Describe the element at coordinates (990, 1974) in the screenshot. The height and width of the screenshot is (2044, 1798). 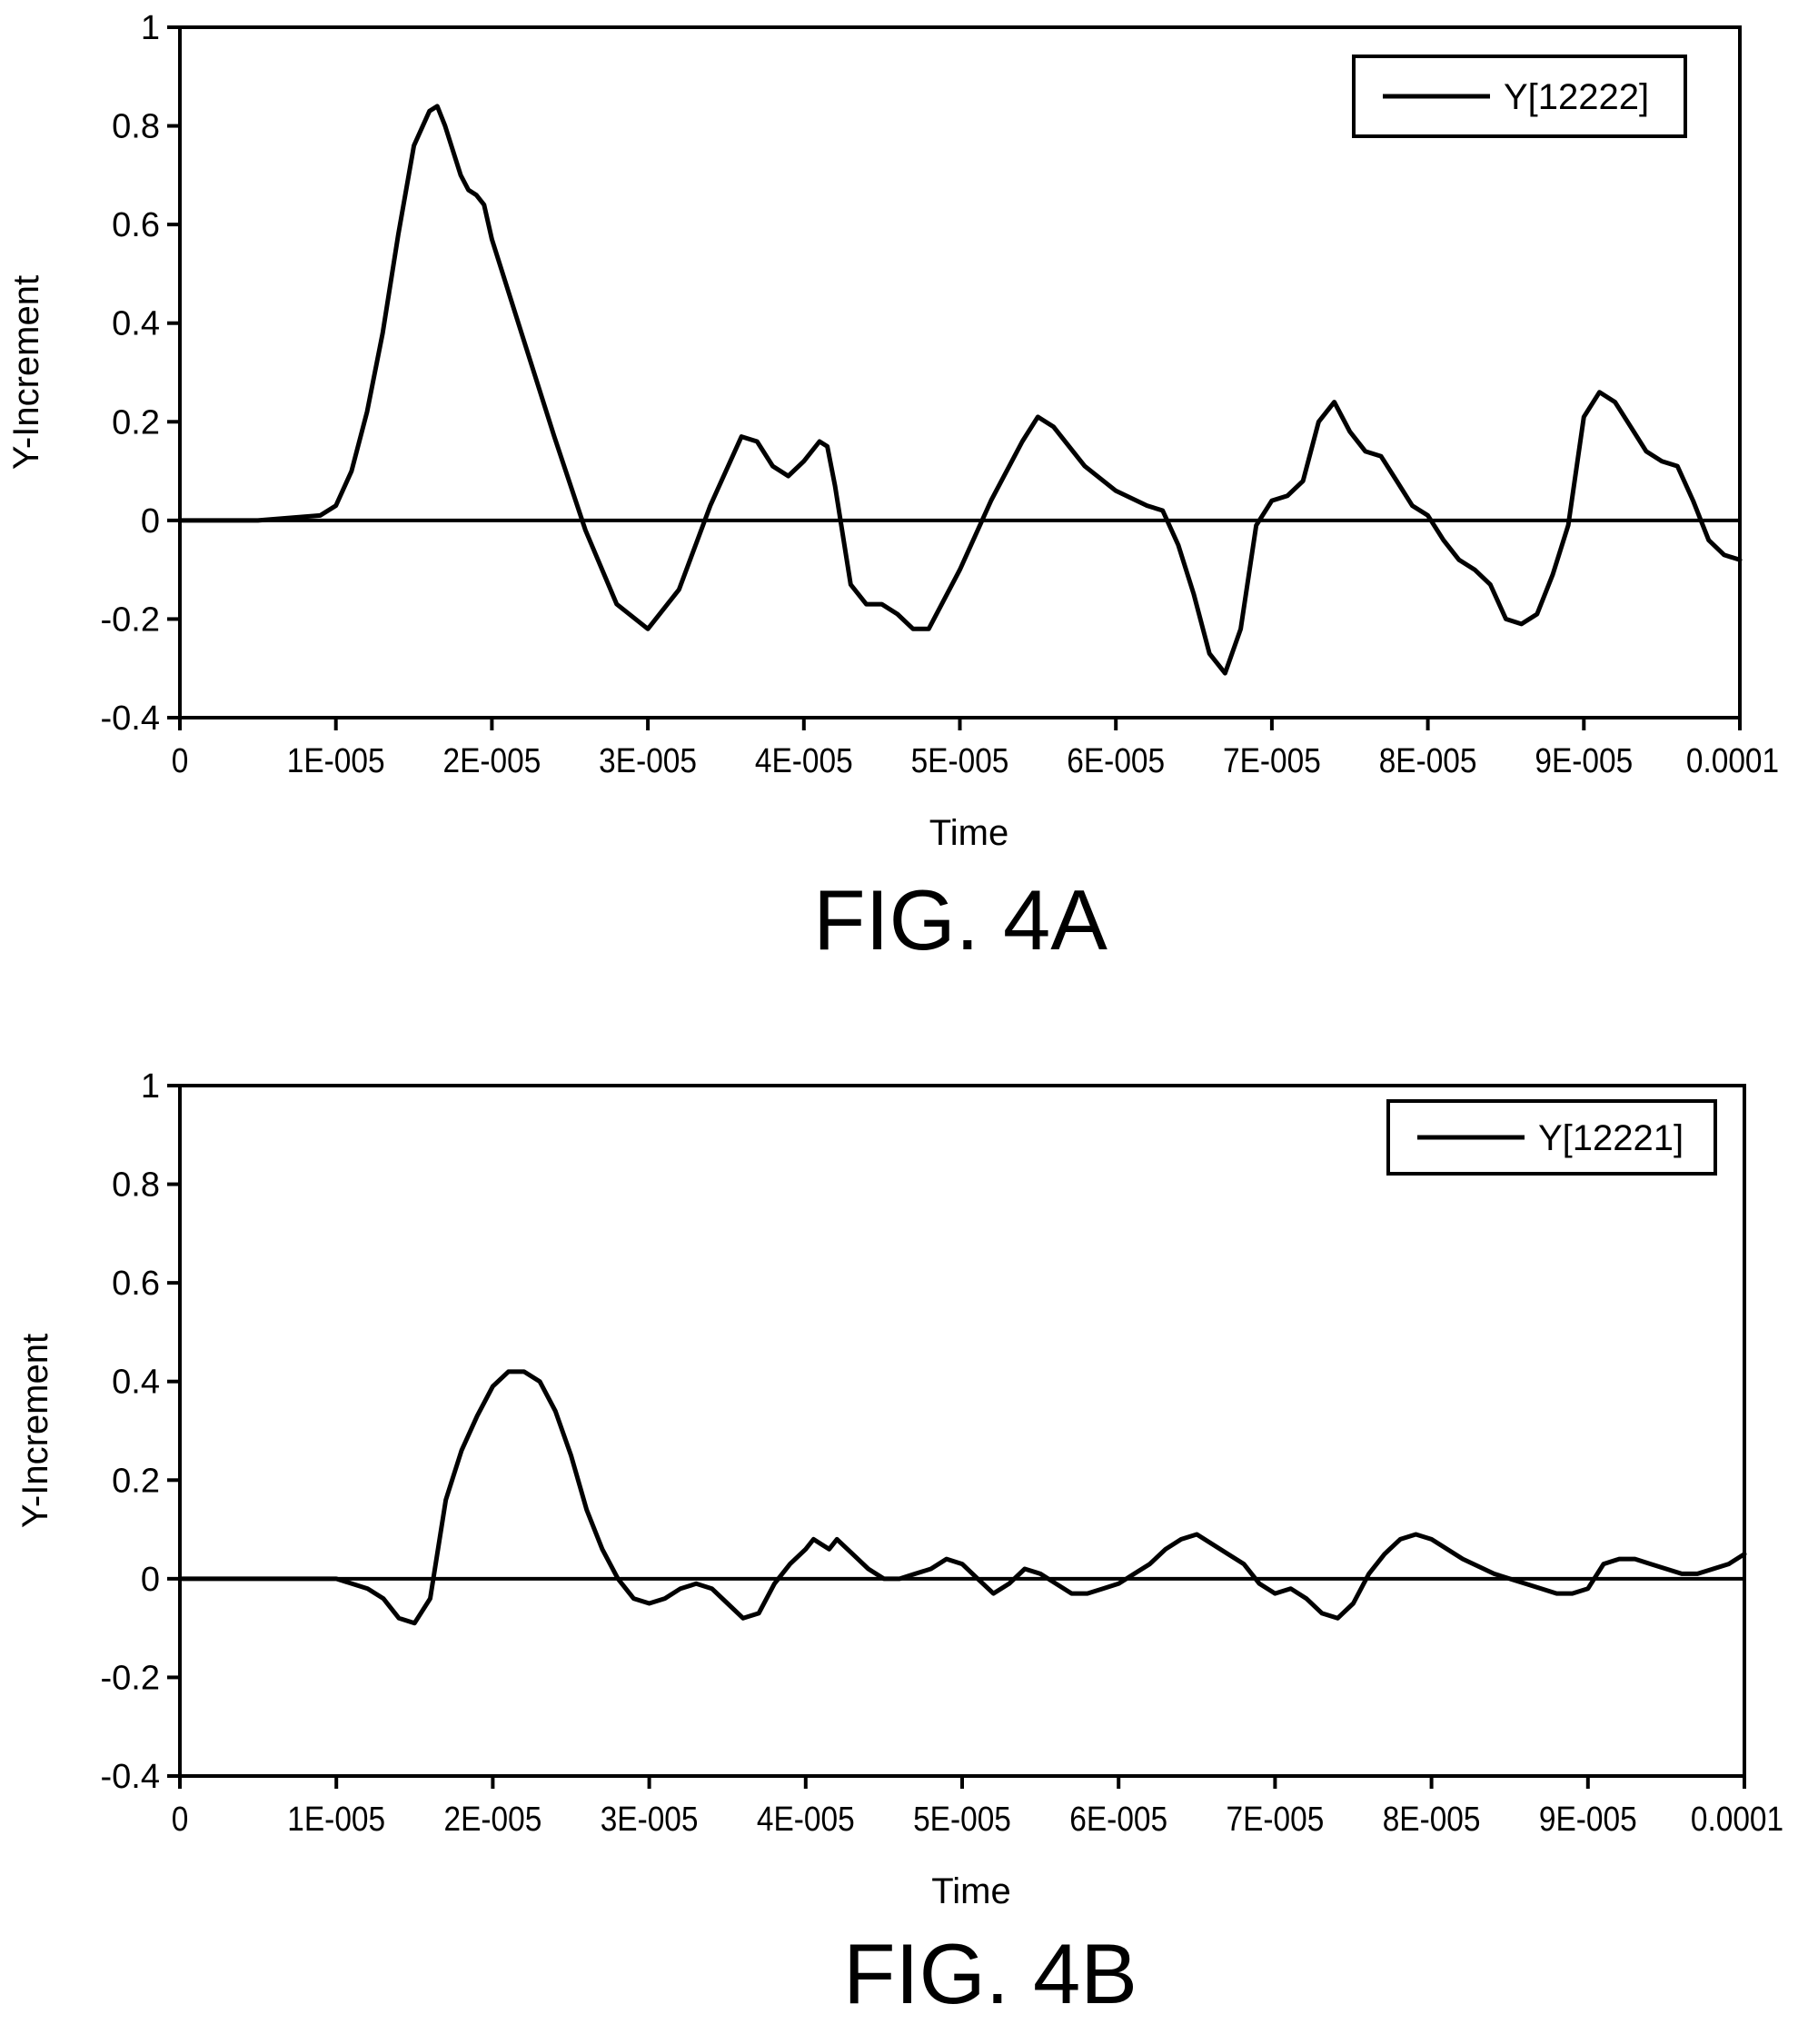
I see `figure-caption: FIG. 4B` at that location.